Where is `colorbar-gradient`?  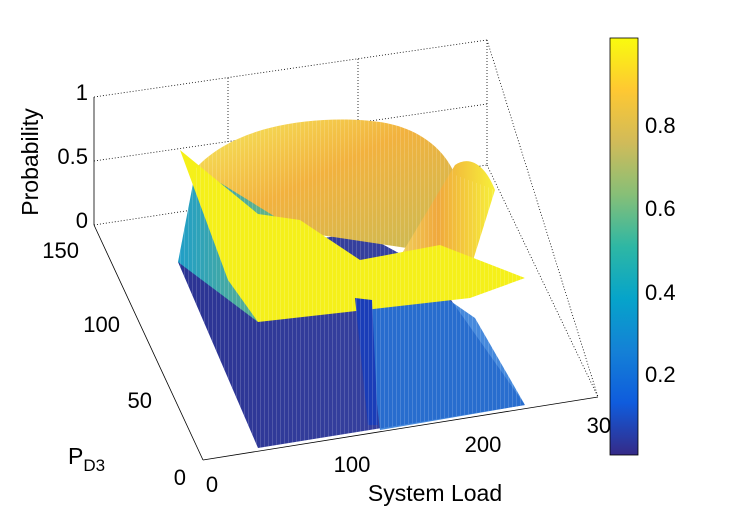 colorbar-gradient is located at coordinates (624, 246).